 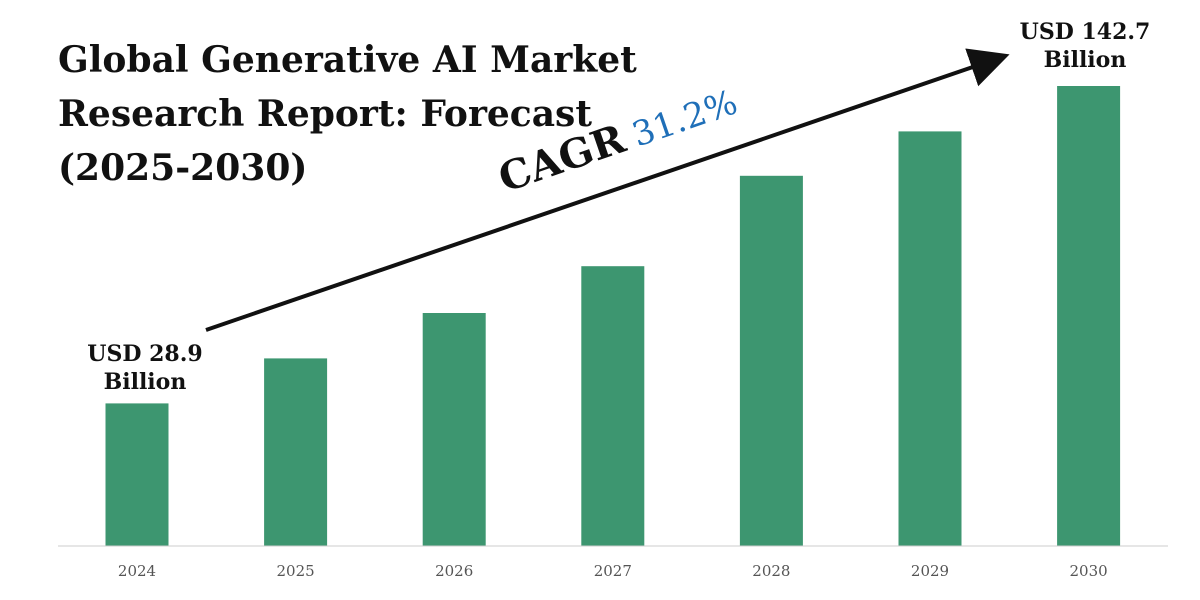 What do you see at coordinates (137, 571) in the screenshot?
I see `x-tick-label-2024: 2024` at bounding box center [137, 571].